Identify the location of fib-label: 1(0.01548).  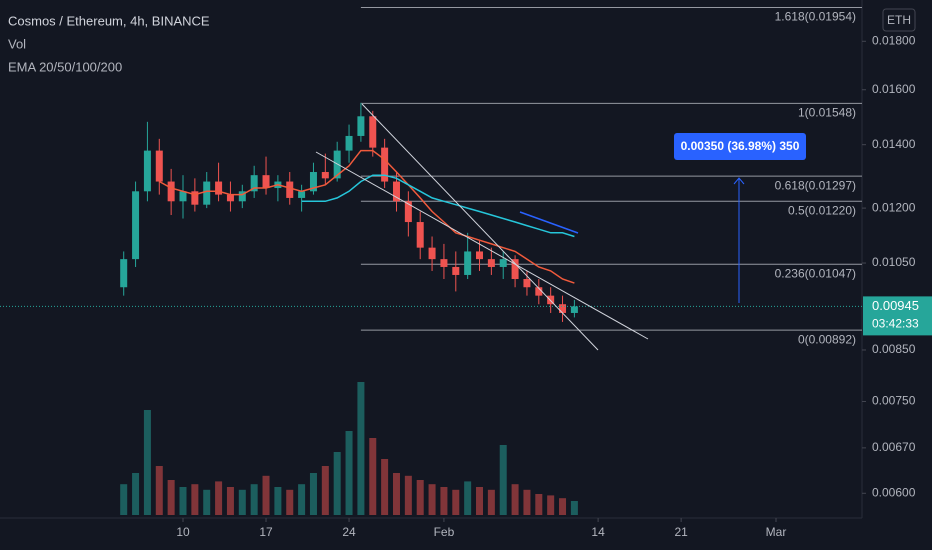
(827, 113).